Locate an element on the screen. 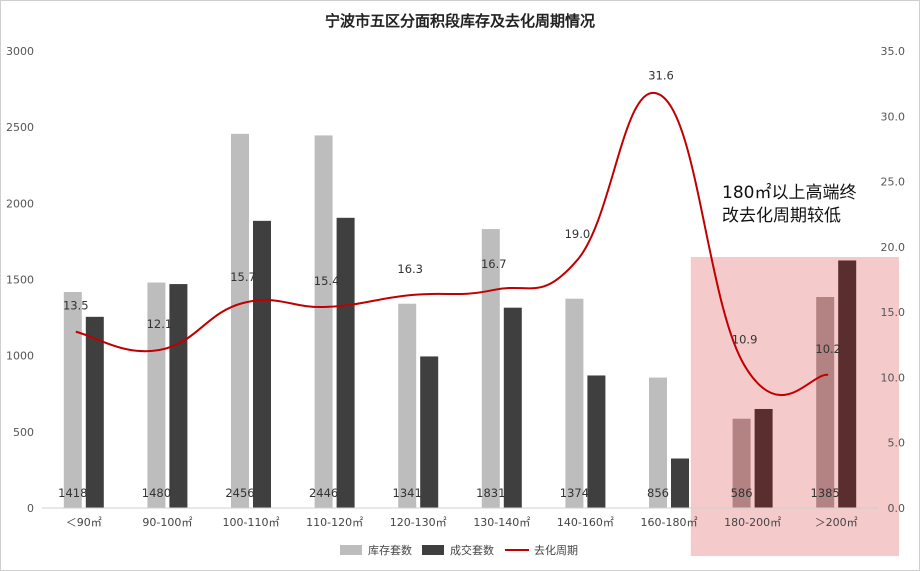  annotation-line-1: 180㎡以上高端终 is located at coordinates (789, 193).